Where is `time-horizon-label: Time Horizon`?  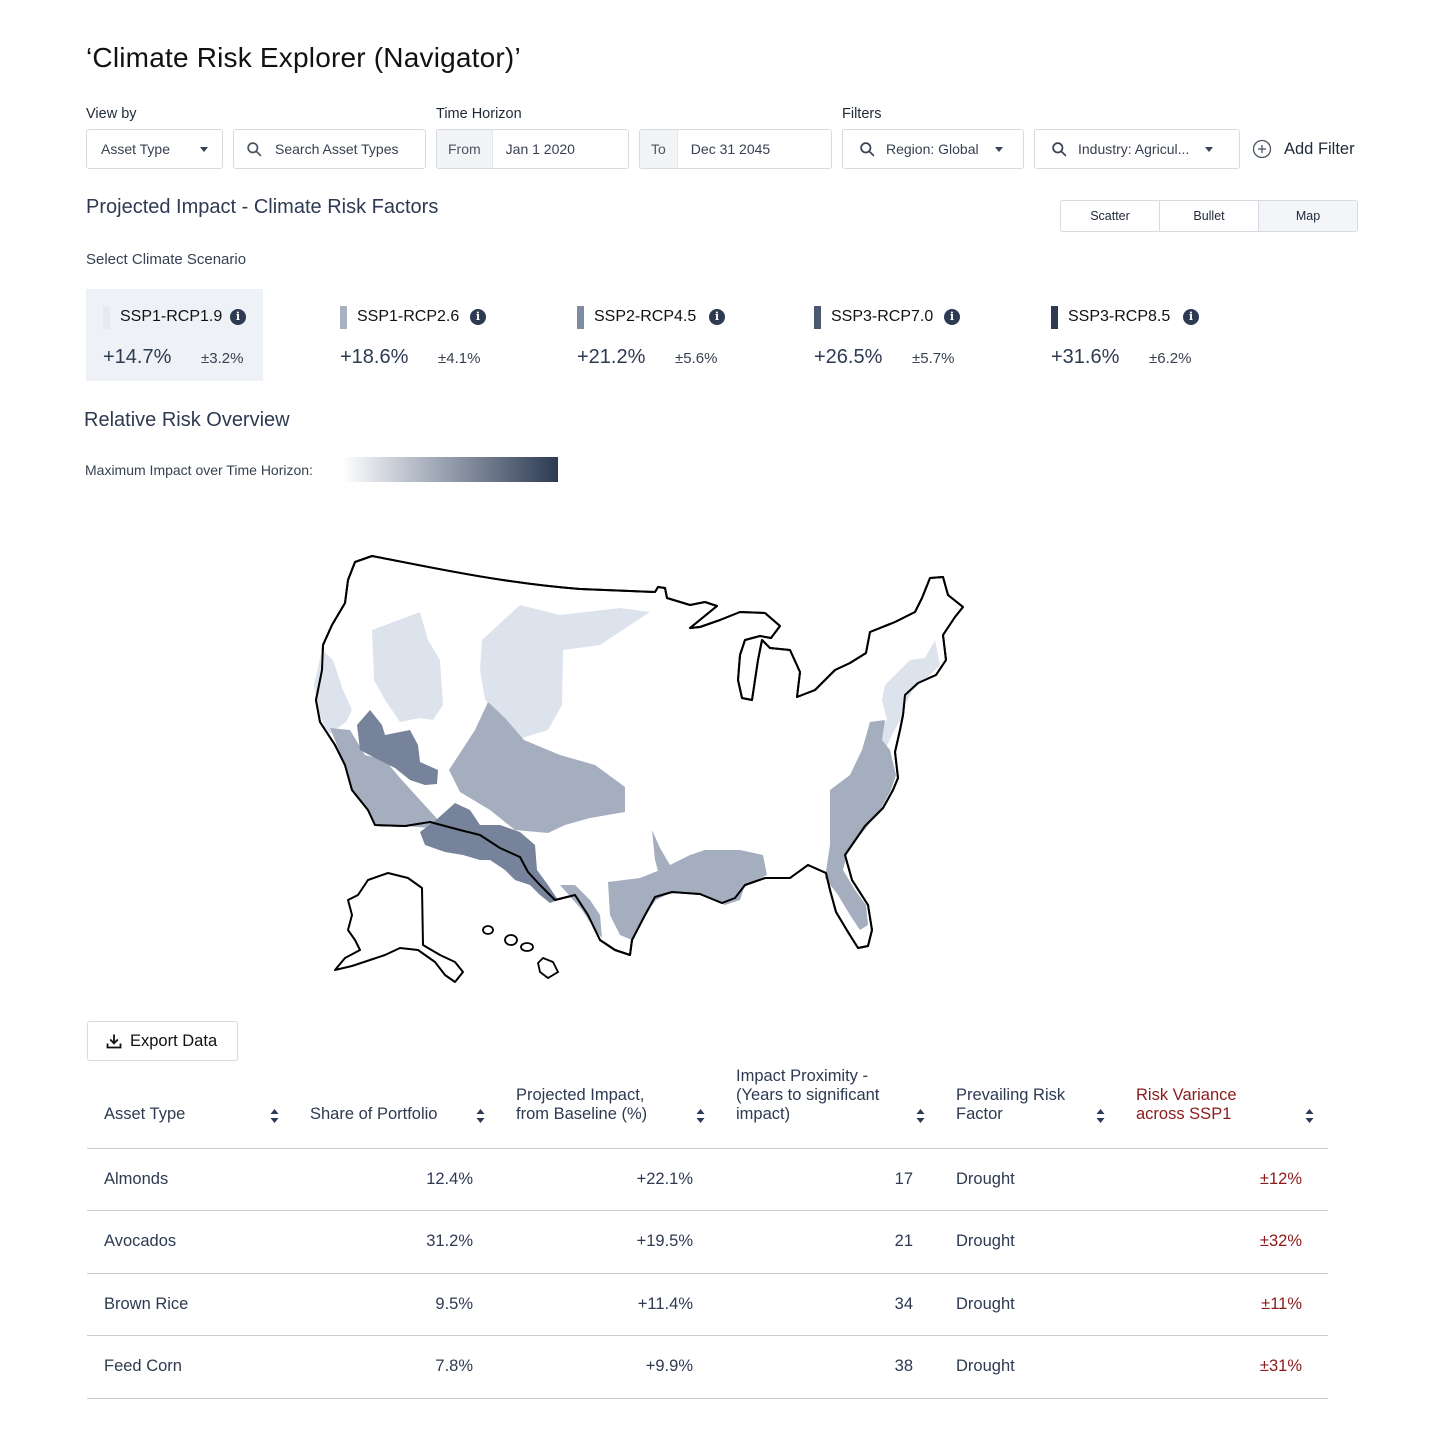
time-horizon-label: Time Horizon is located at coordinates (479, 114).